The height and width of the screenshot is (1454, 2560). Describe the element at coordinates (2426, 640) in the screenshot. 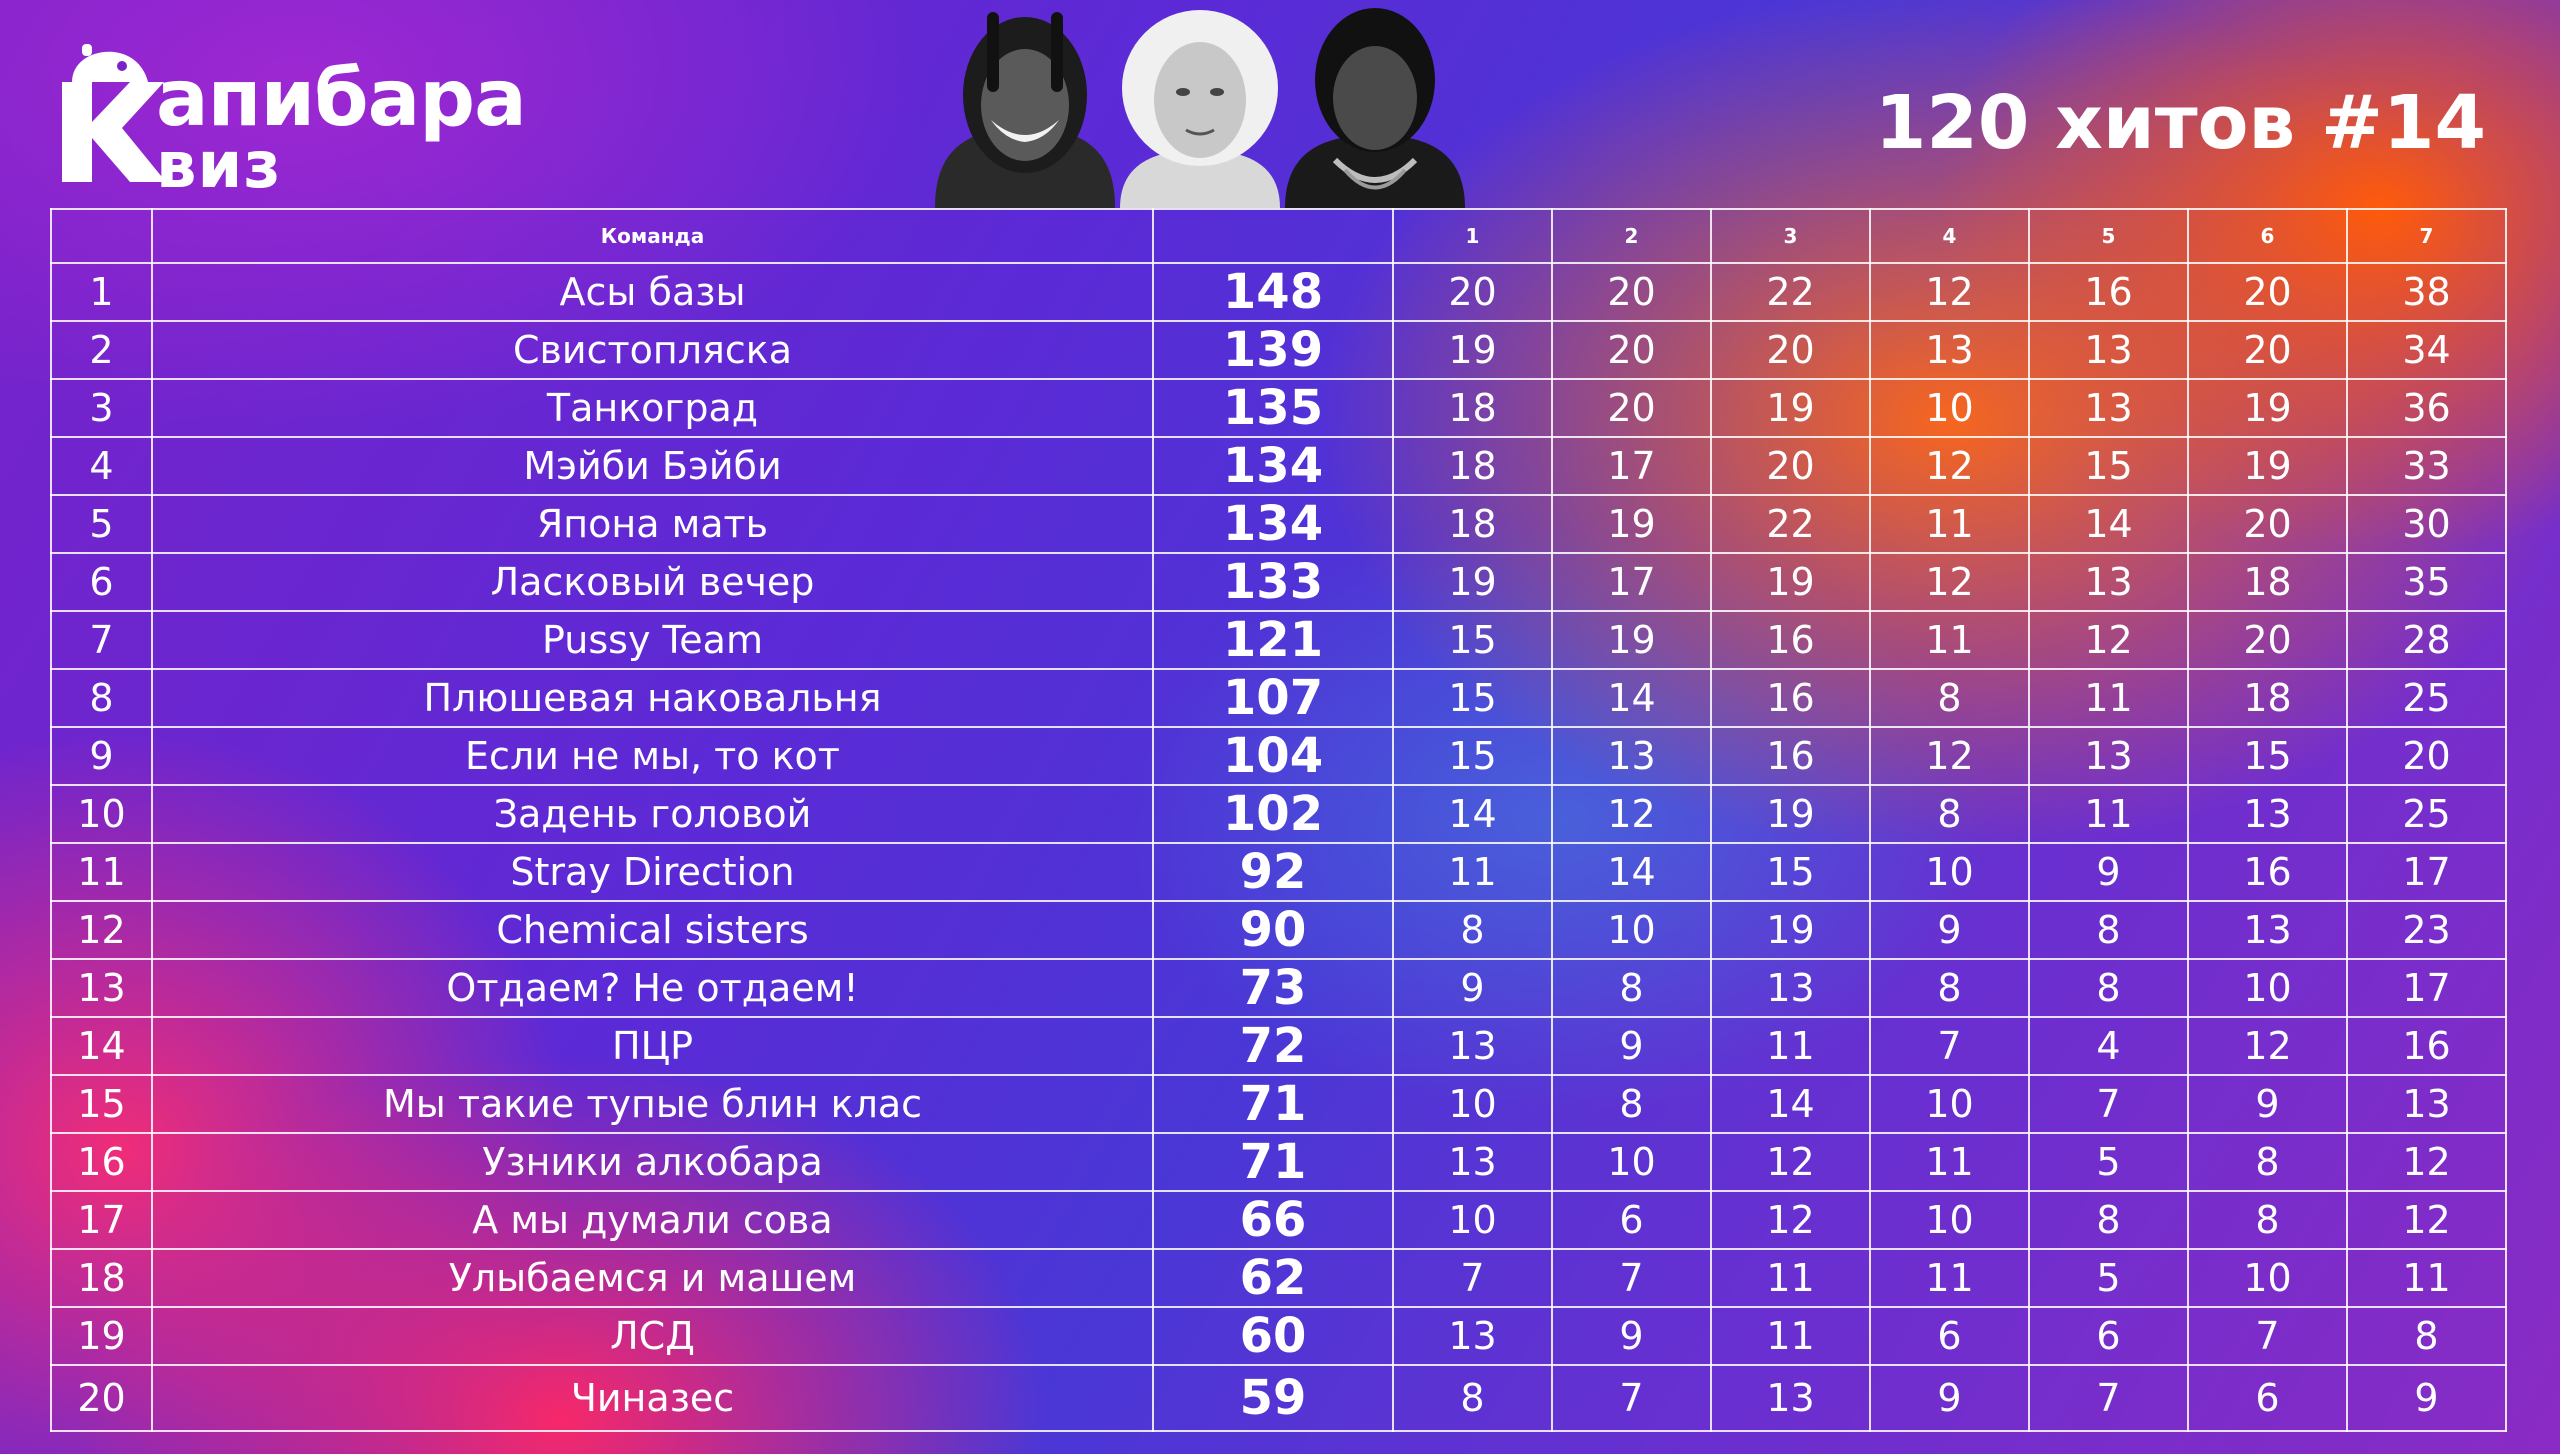

I see `round-7-score-cell: 28` at that location.